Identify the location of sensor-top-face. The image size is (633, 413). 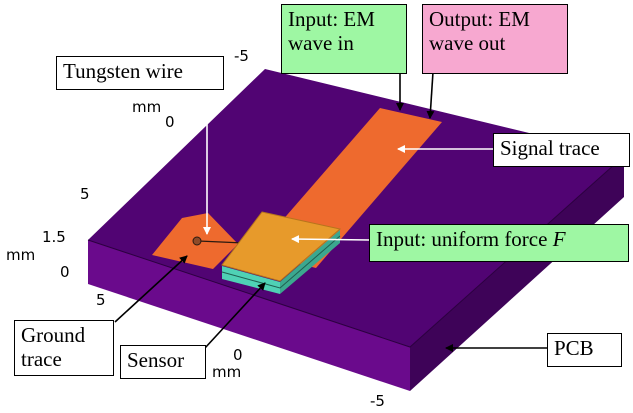
(281, 246).